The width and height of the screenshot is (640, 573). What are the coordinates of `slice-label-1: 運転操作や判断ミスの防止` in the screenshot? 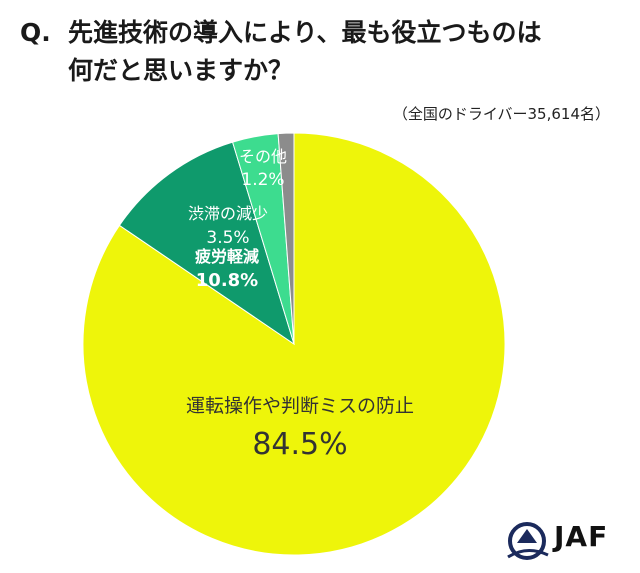 It's located at (300, 406).